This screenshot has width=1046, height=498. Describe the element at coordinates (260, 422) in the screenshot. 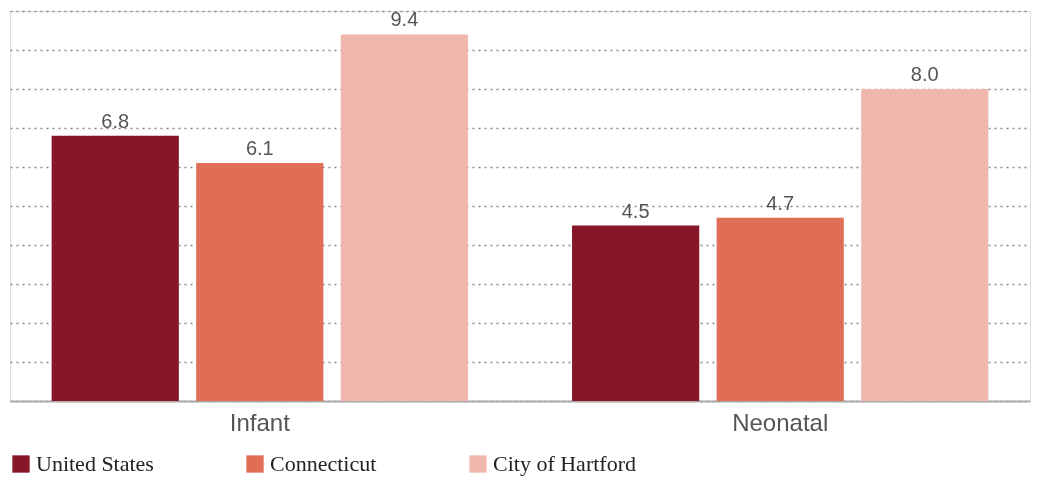

I see `x-tick-label: Infant` at that location.